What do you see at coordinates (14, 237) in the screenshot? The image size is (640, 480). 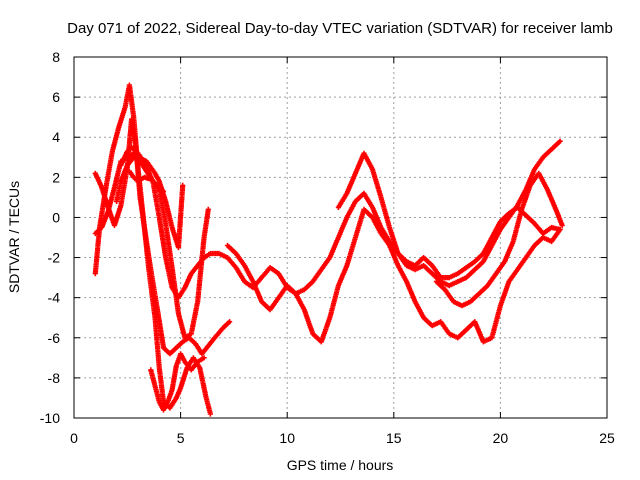 I see `y-axis-label: SDTVAR / TECUs` at bounding box center [14, 237].